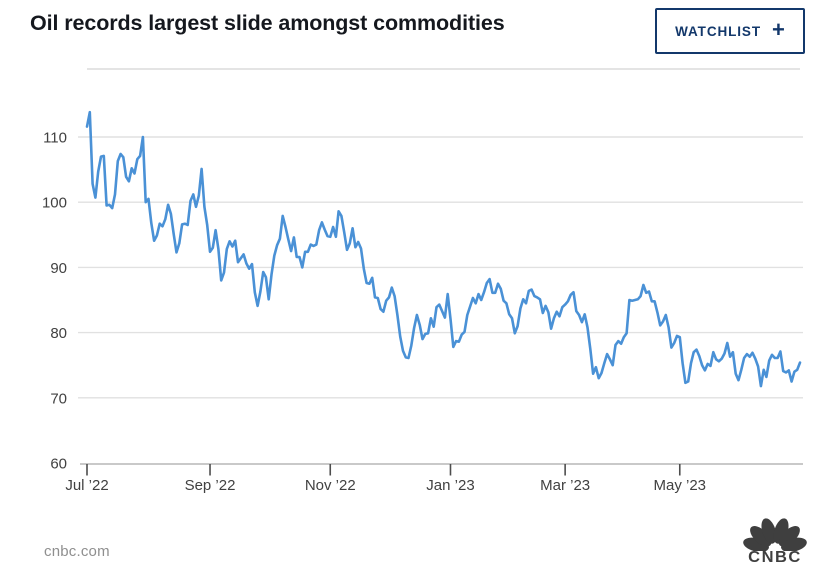  I want to click on x-tick-label: Mar ’23, so click(565, 485).